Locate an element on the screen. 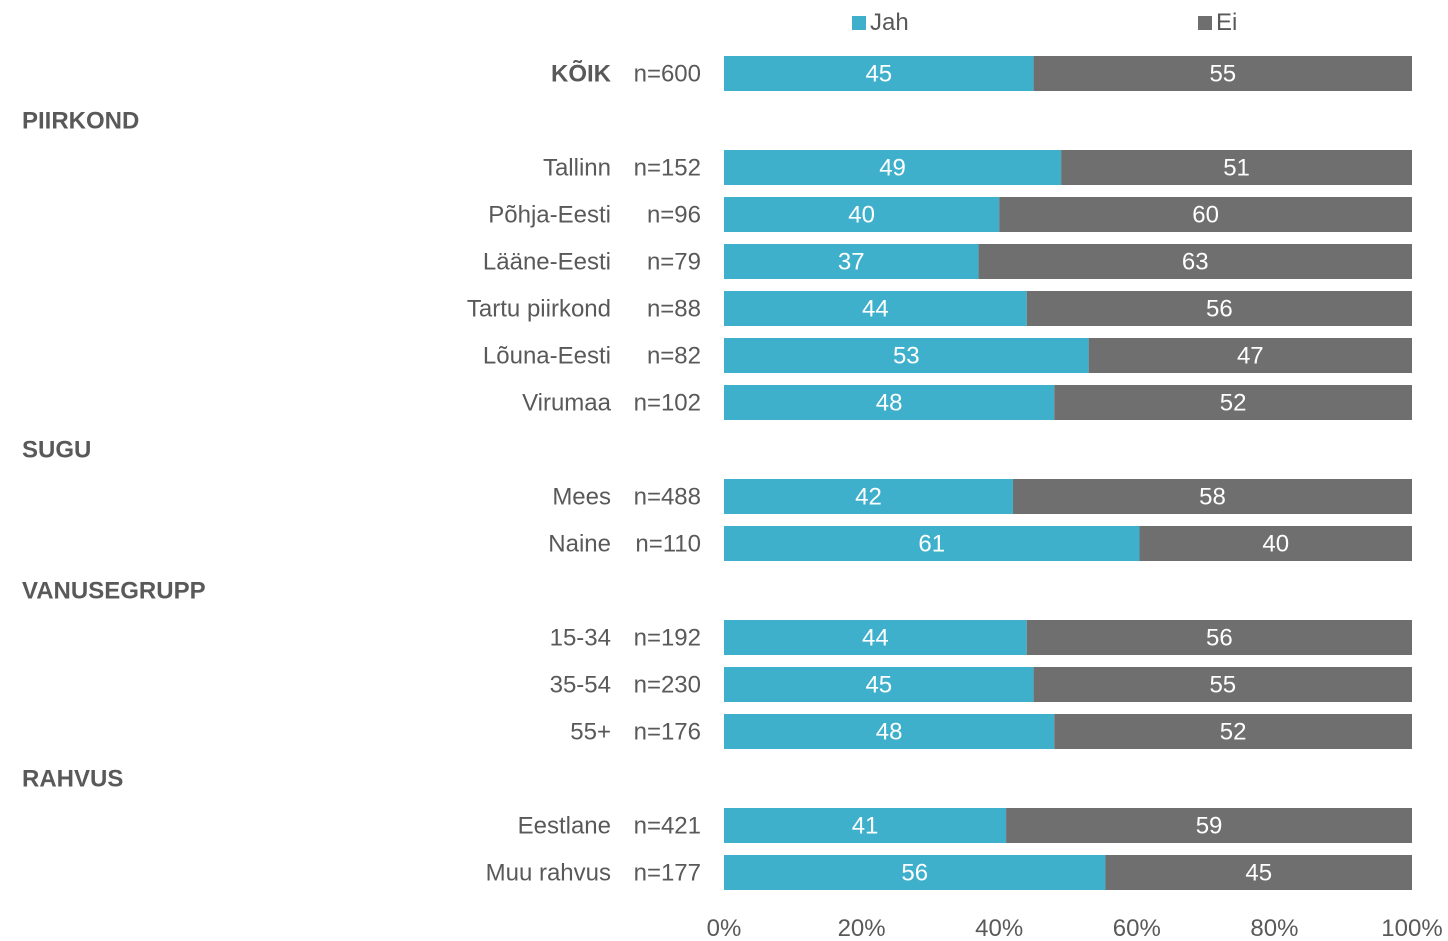 This screenshot has width=1448, height=941. data-label-ei: 51 is located at coordinates (1236, 168).